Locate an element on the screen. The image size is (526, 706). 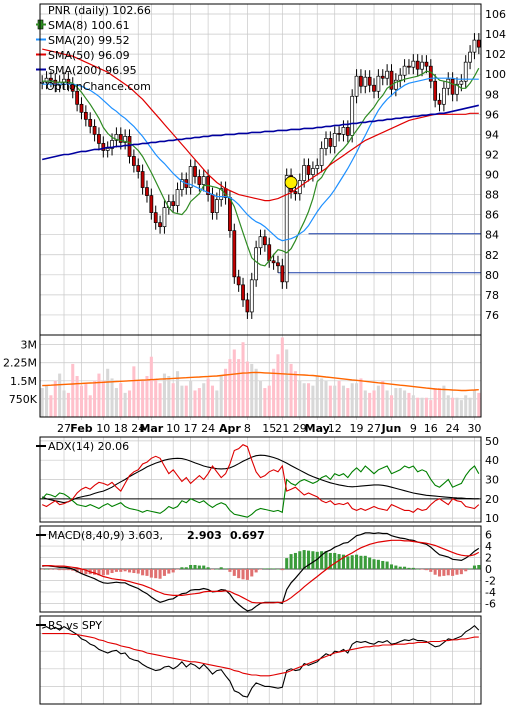
date-tick-label: Mar is located at coordinates (151, 428).